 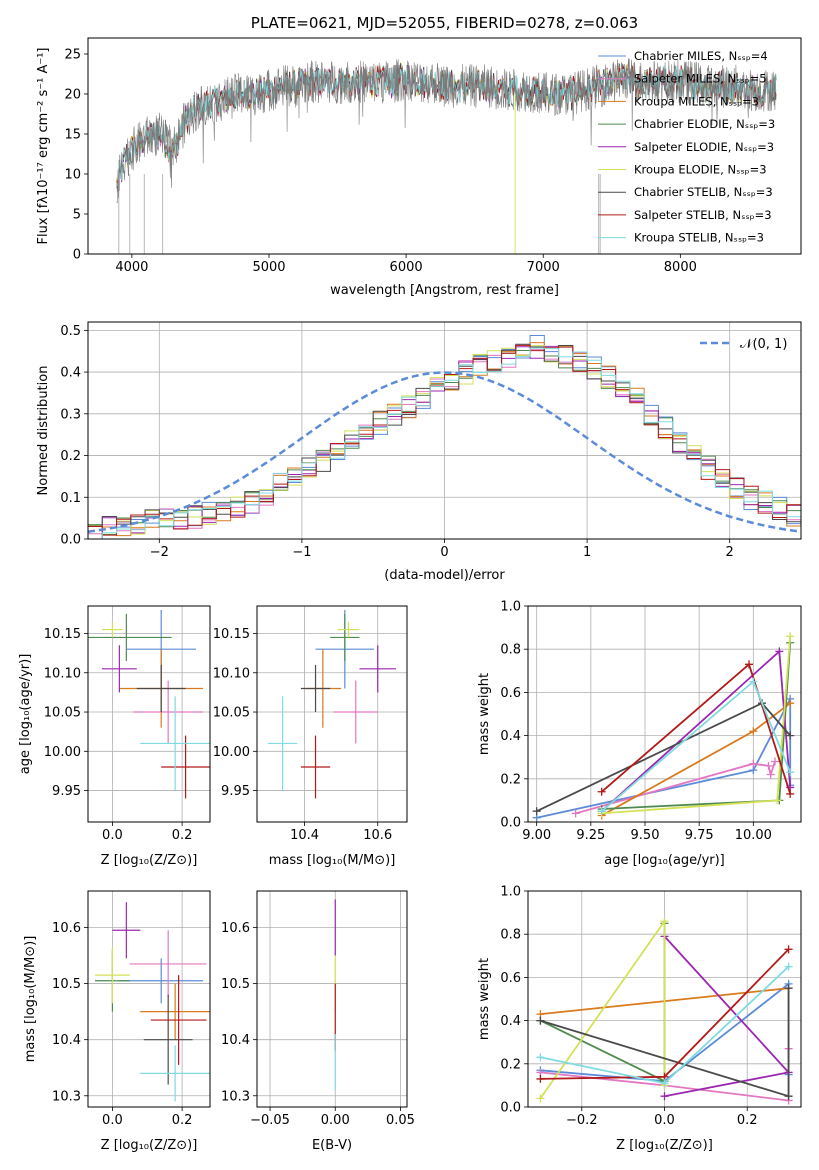 What do you see at coordinates (696, 101) in the screenshot?
I see `legend-label: Kroupa MILES, Nₛₛₚ=3` at bounding box center [696, 101].